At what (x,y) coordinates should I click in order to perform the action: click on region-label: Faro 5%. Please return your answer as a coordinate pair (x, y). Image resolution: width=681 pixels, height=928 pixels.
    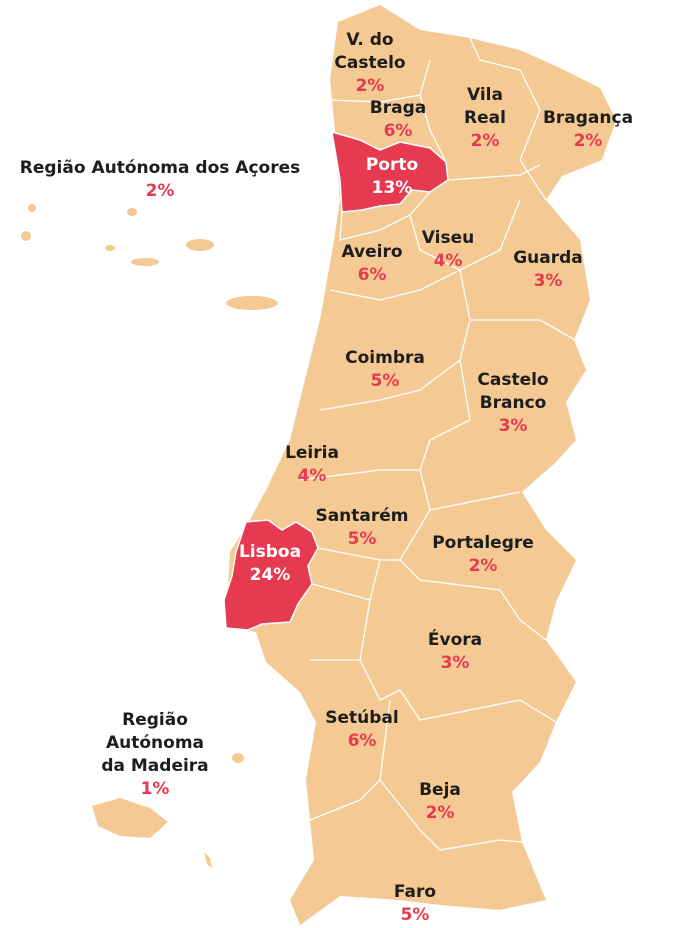
    Looking at the image, I should click on (415, 903).